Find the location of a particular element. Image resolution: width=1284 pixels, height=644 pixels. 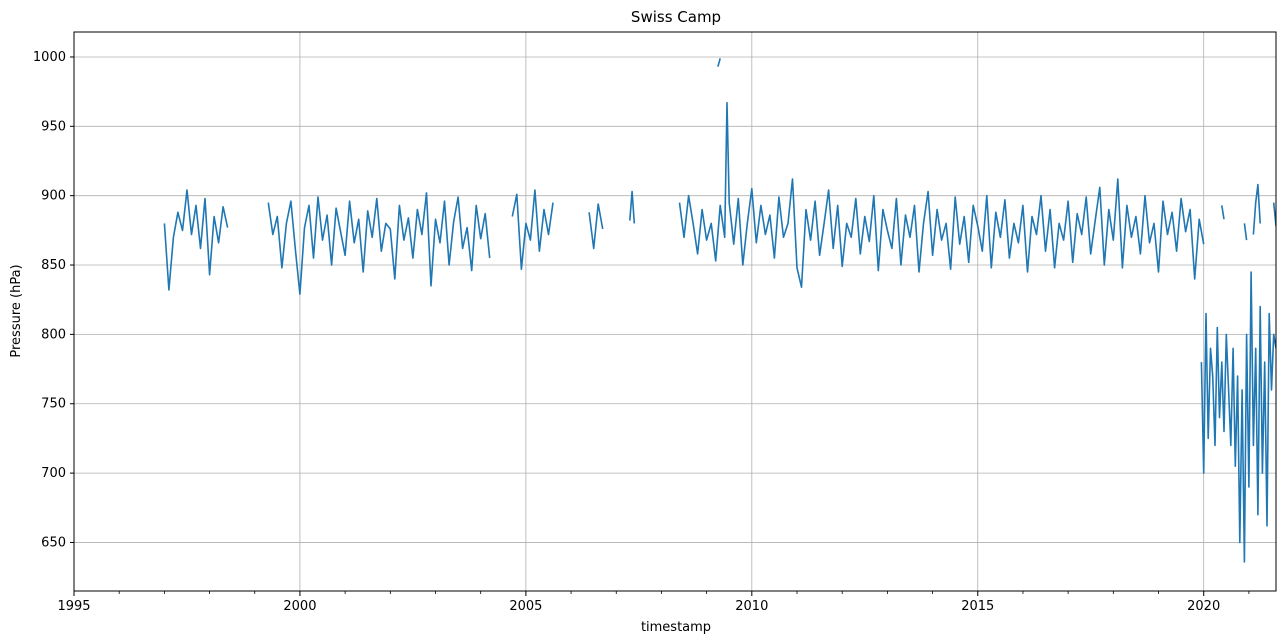

x-tick-label: 2010 is located at coordinates (751, 606).